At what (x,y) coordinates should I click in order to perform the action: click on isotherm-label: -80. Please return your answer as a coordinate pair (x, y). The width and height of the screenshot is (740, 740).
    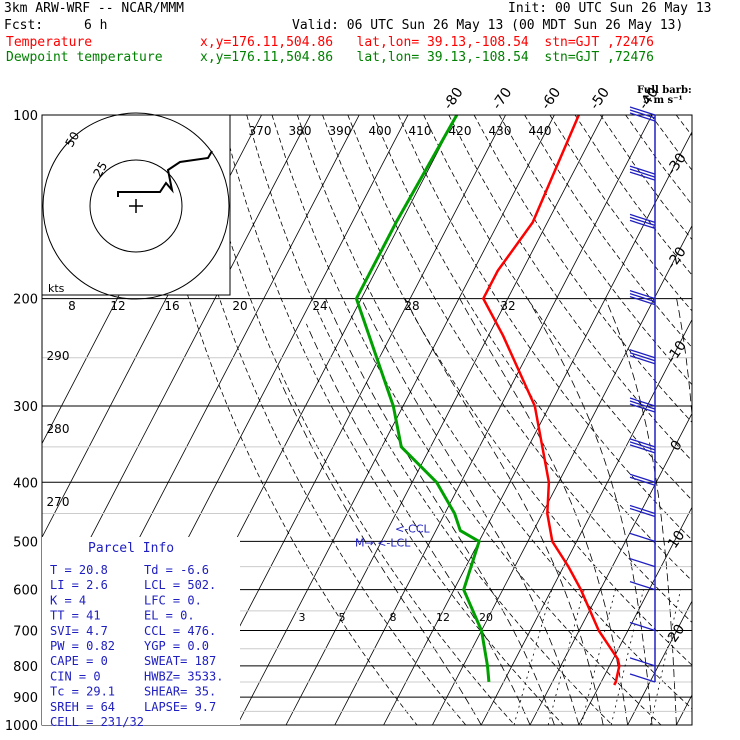
    Looking at the image, I should click on (453, 99).